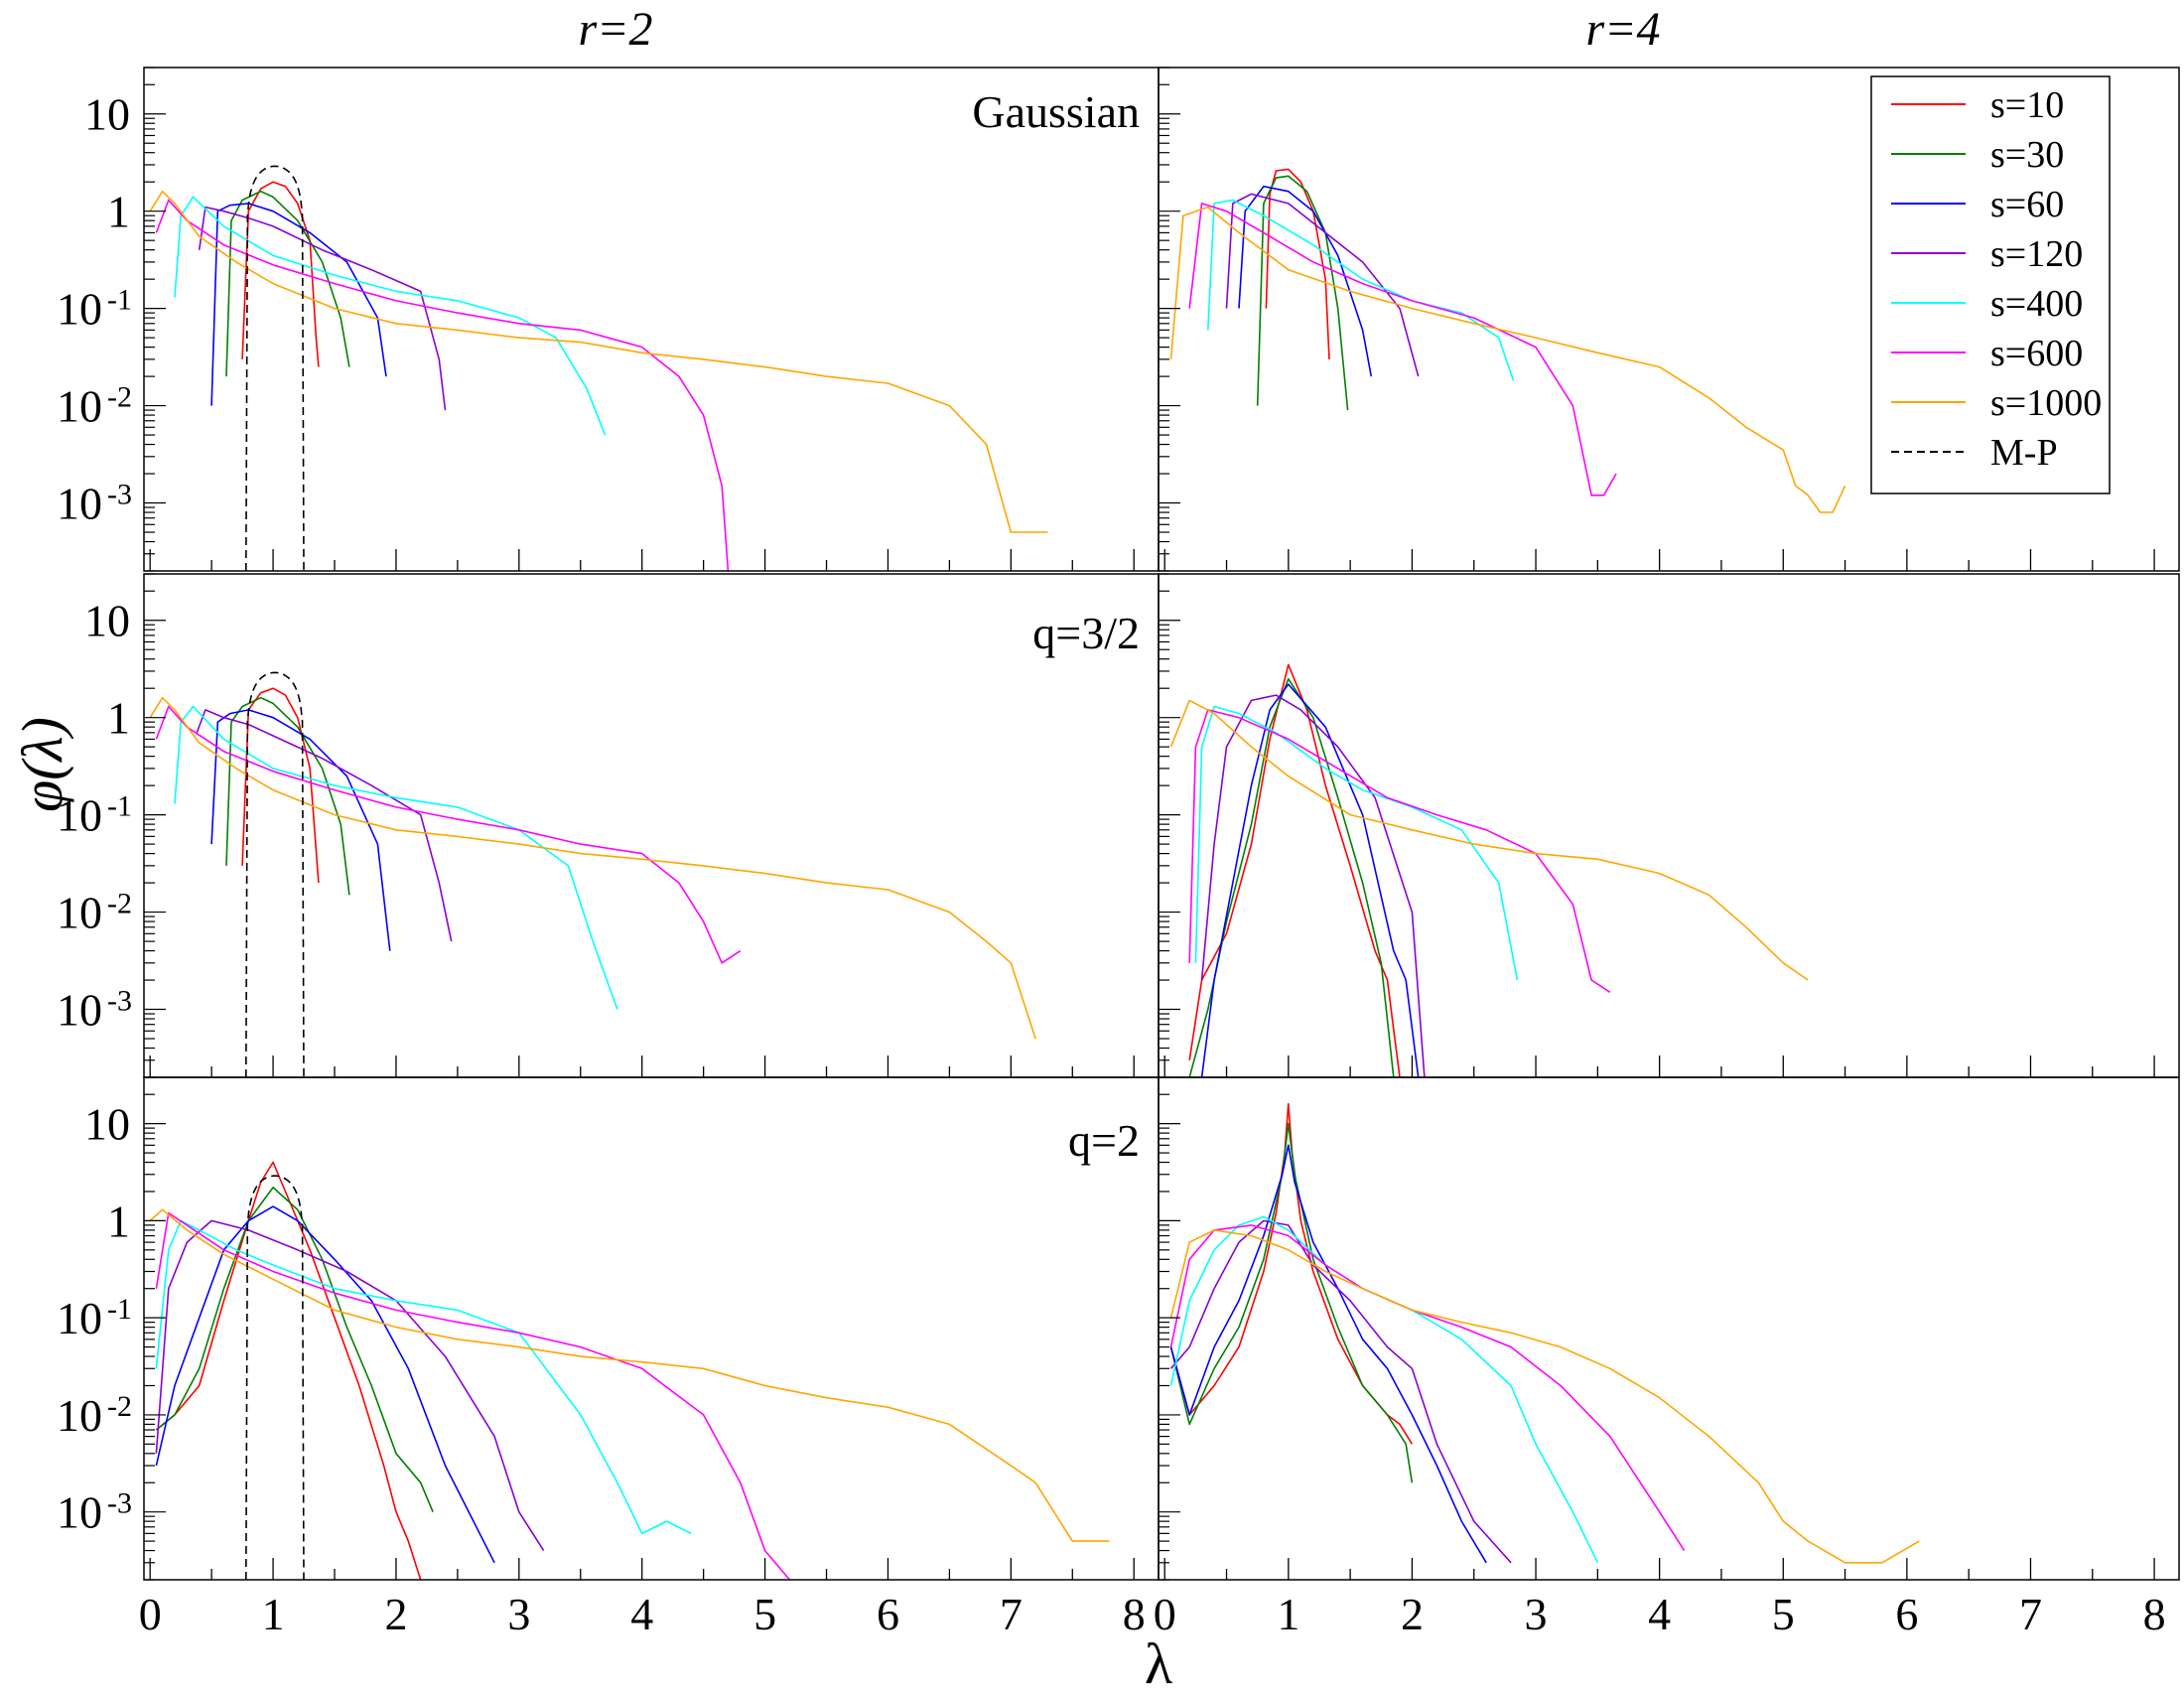  I want to click on y-axis-title: φ(λ), so click(42, 764).